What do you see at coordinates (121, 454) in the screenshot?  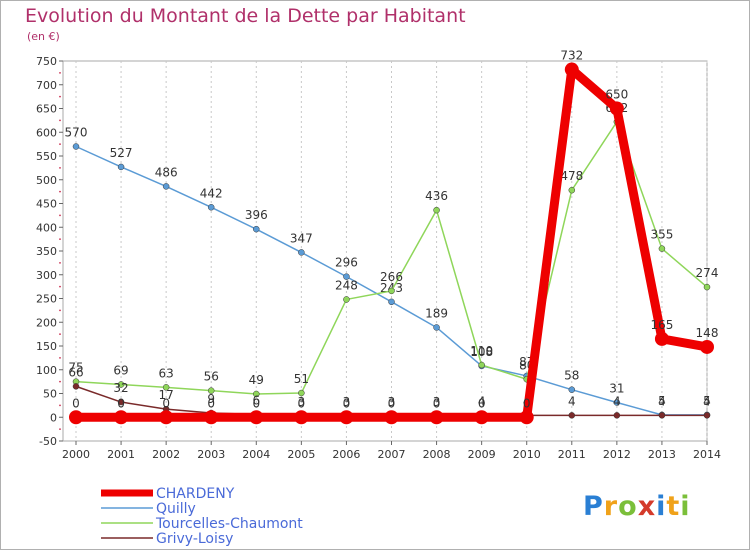 I see `x-tick-label: 2001` at bounding box center [121, 454].